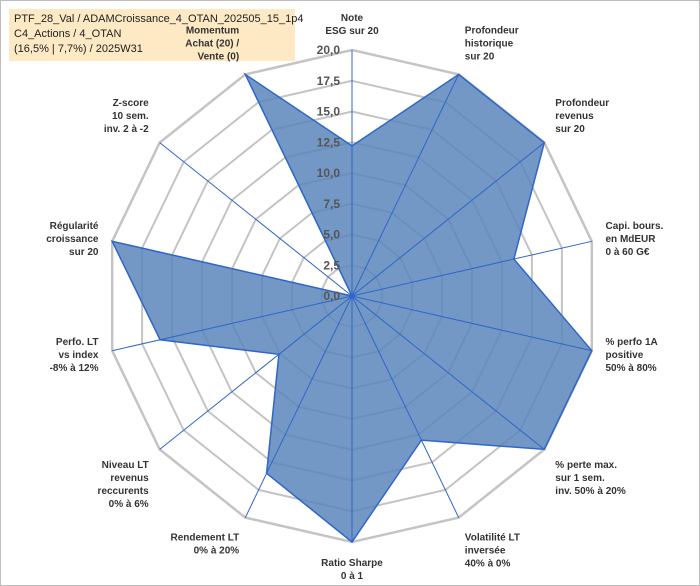 The width and height of the screenshot is (700, 586). I want to click on axis-label: Z-score, so click(131, 103).